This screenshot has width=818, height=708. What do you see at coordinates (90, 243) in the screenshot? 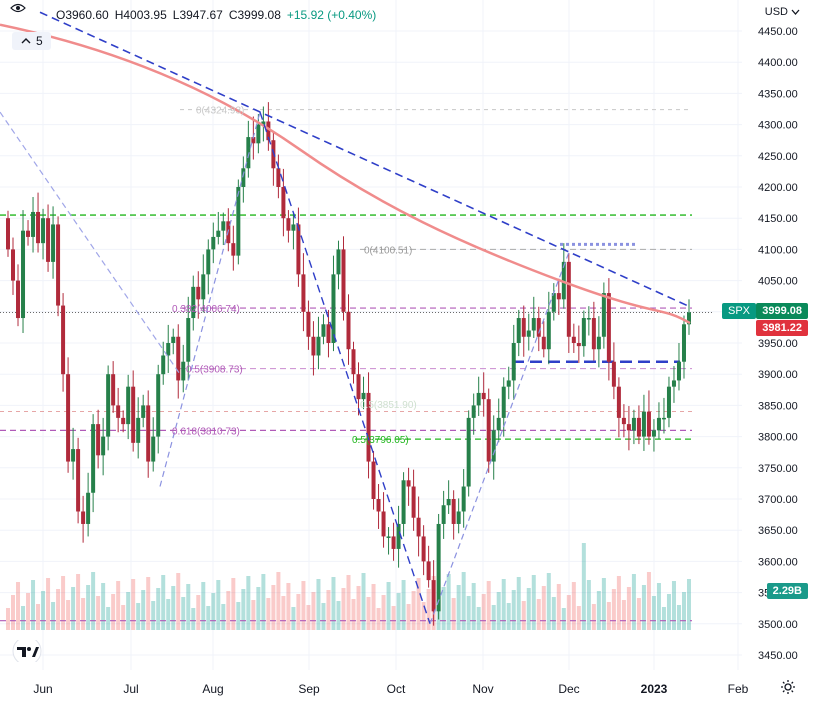
I see `fan-line` at bounding box center [90, 243].